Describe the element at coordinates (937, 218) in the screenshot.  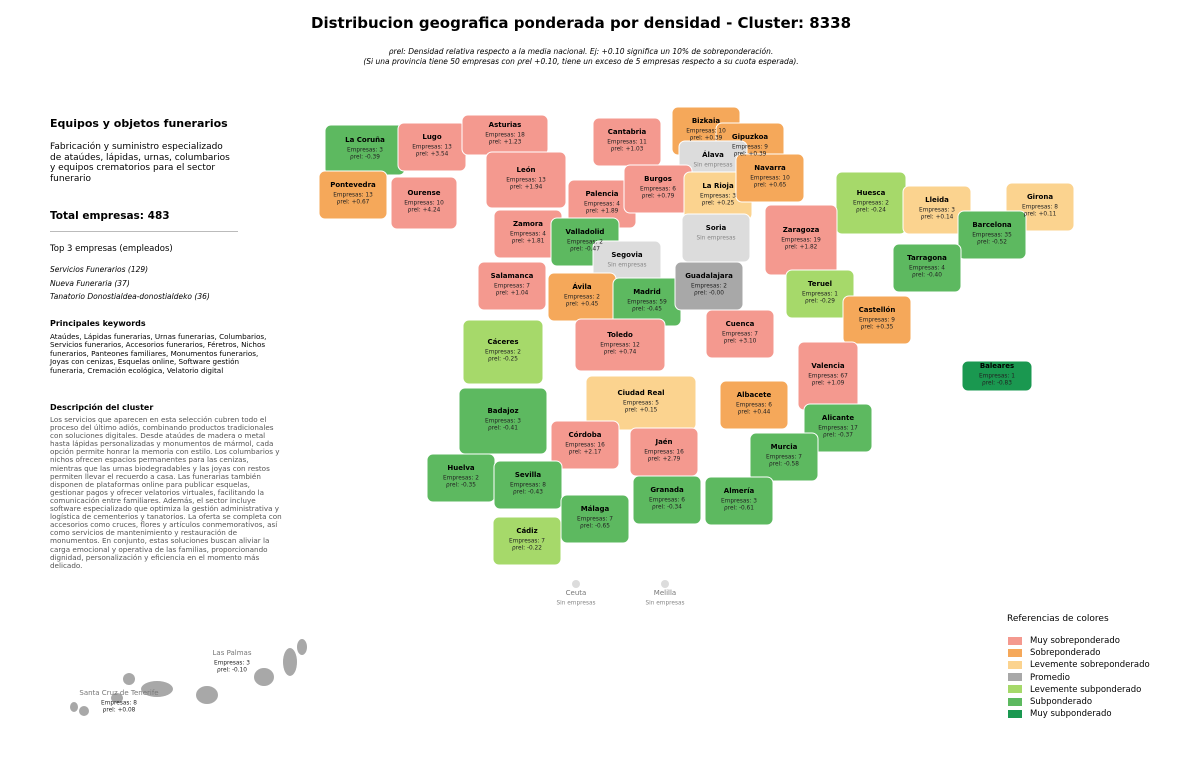
I see `province-rho: ρrel: +0.14` at that location.